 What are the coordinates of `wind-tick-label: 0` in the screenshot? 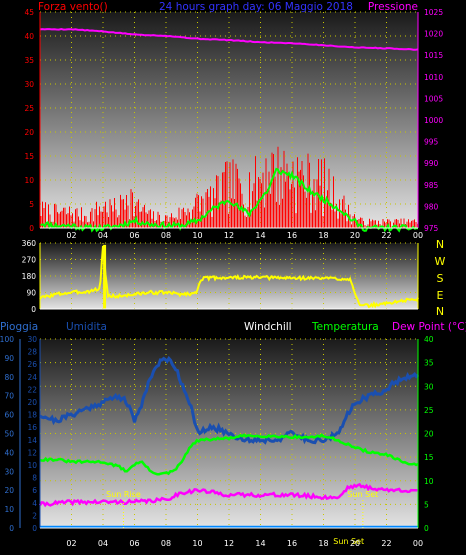 It's located at (31, 228).